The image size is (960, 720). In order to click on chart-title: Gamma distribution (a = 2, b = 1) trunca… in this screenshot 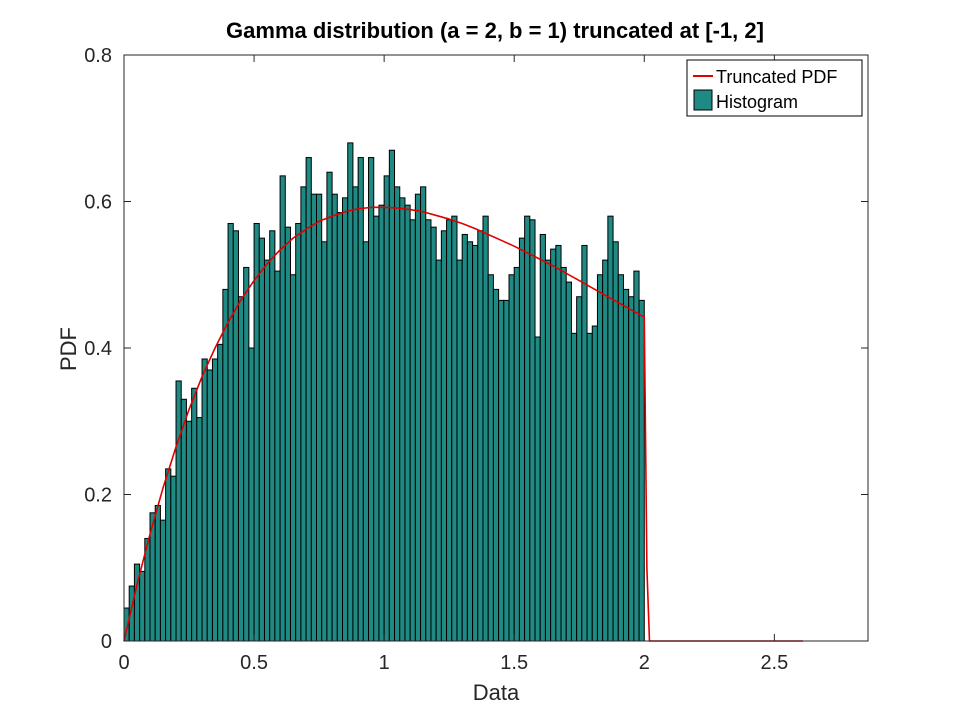, I will do `click(495, 30)`.